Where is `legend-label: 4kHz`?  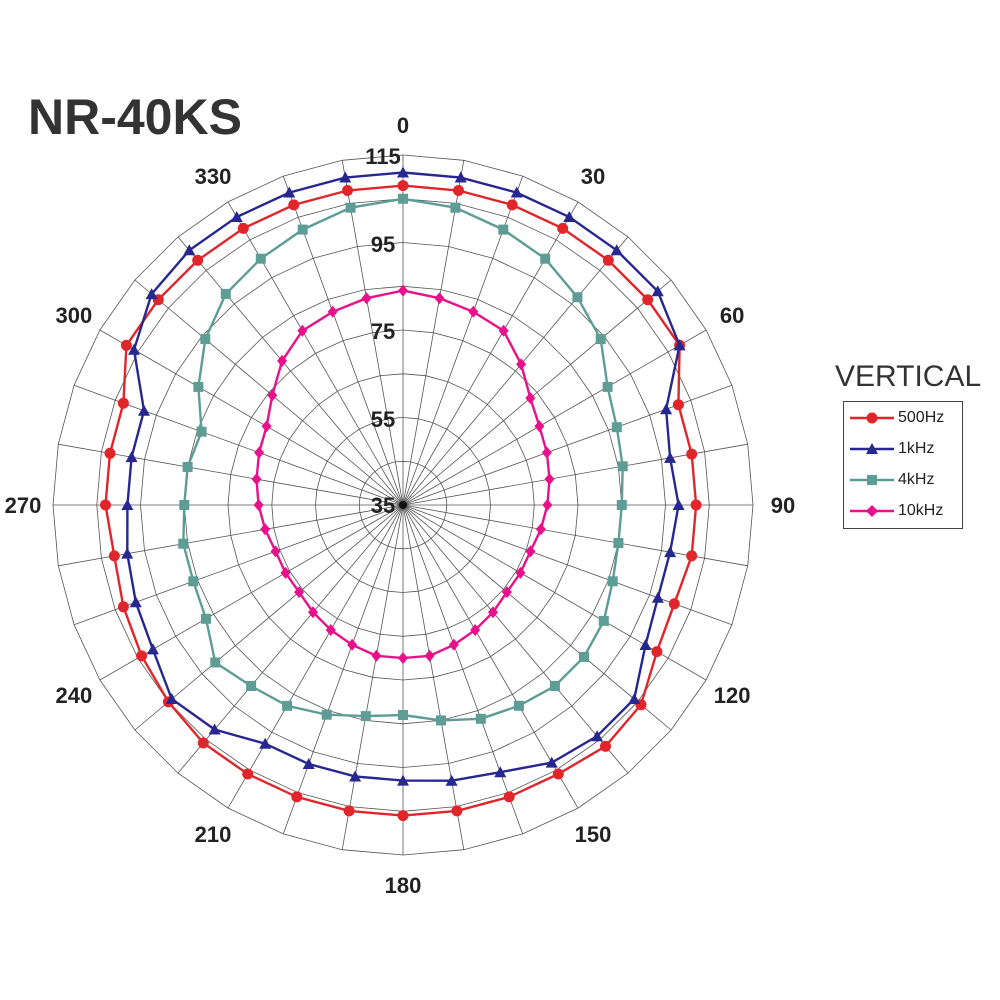
legend-label: 4kHz is located at coordinates (916, 479).